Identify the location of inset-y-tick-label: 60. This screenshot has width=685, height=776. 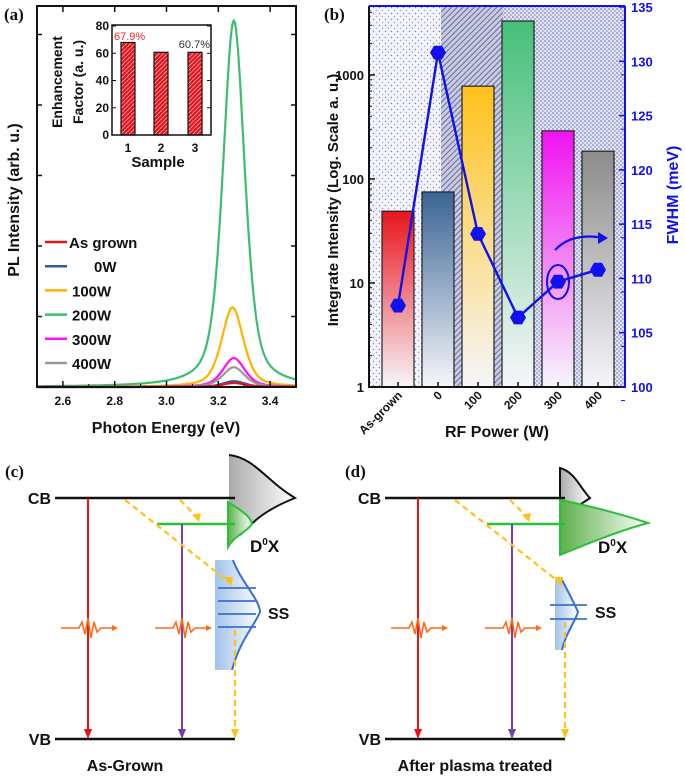
(103, 53).